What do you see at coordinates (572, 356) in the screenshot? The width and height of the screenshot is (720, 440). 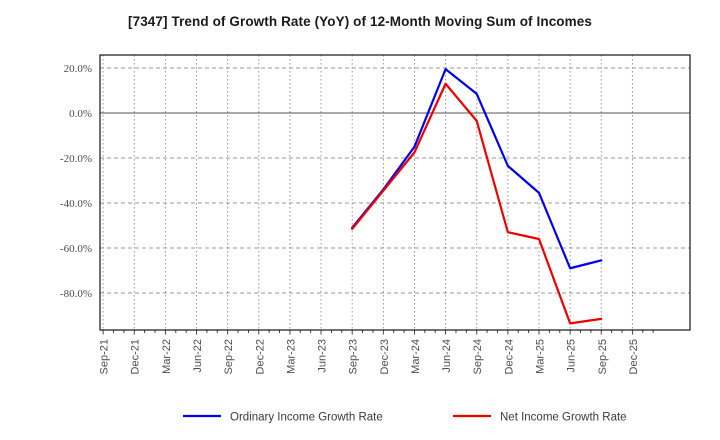 I see `x-axis-tick-label: Jun-25` at bounding box center [572, 356].